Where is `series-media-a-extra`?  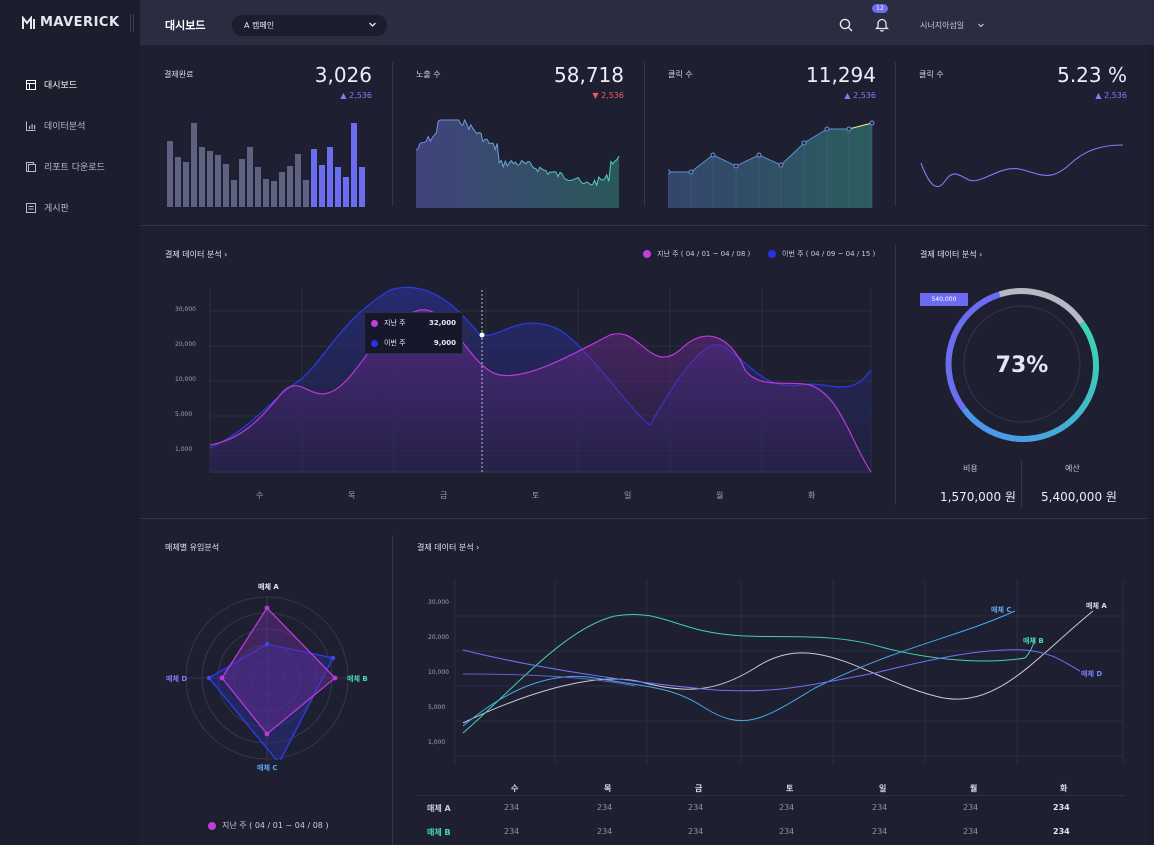 series-media-a-extra is located at coordinates (549, 680).